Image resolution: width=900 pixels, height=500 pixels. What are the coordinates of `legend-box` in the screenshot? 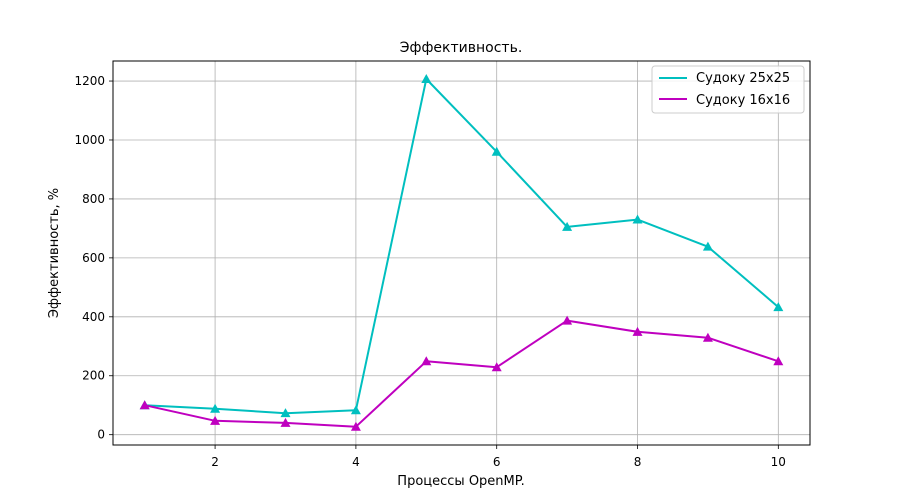 It's located at (728, 89).